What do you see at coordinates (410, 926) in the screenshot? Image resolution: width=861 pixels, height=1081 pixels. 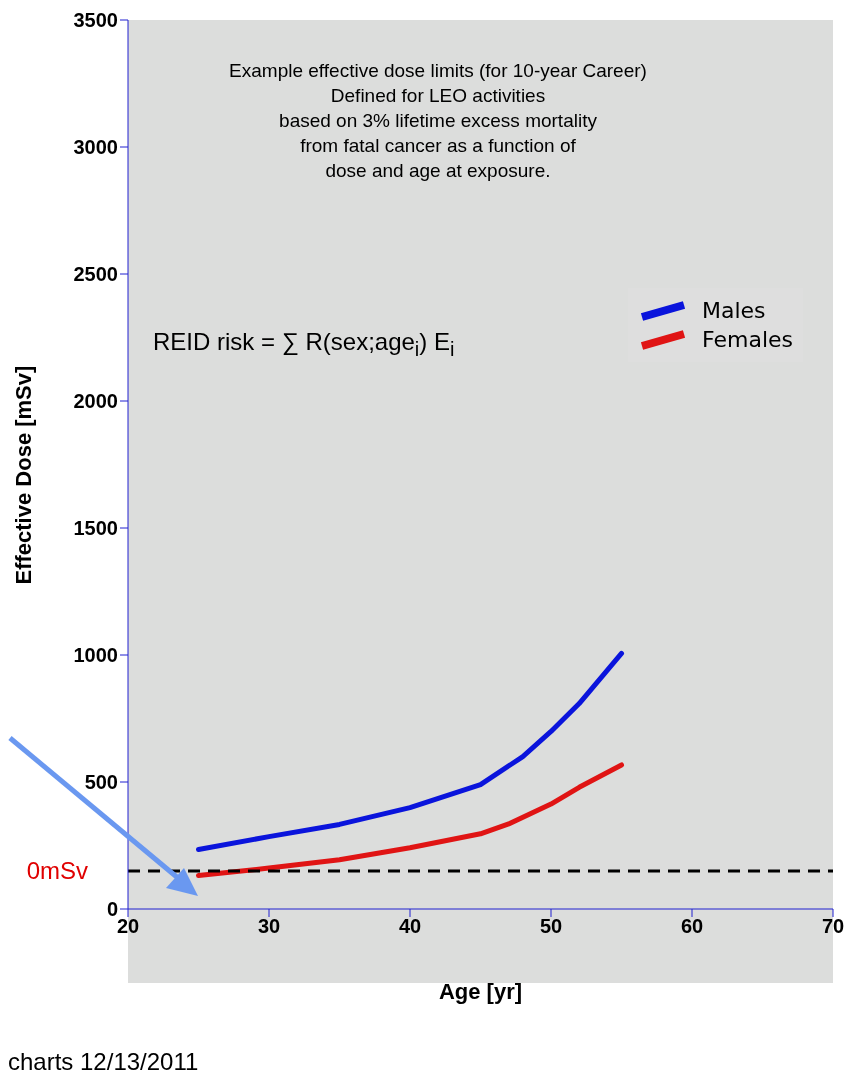 I see `x-tick-label: 40` at bounding box center [410, 926].